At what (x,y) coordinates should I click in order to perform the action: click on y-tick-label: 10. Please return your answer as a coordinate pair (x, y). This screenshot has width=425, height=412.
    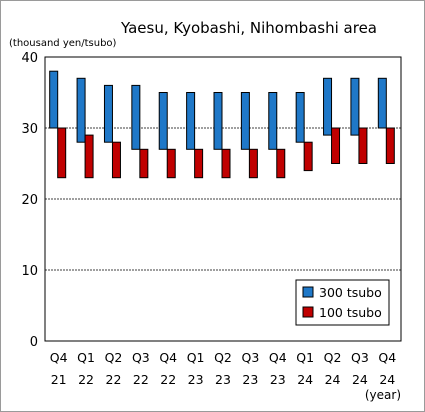
    Looking at the image, I should click on (29, 271).